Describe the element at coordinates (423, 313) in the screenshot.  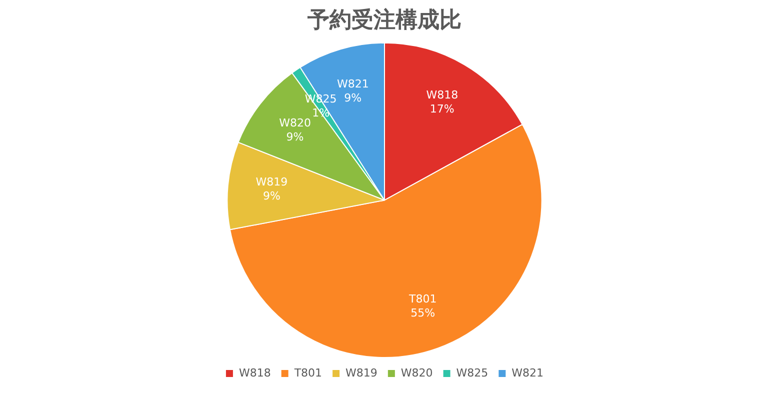
I see `data-label: 55%` at that location.